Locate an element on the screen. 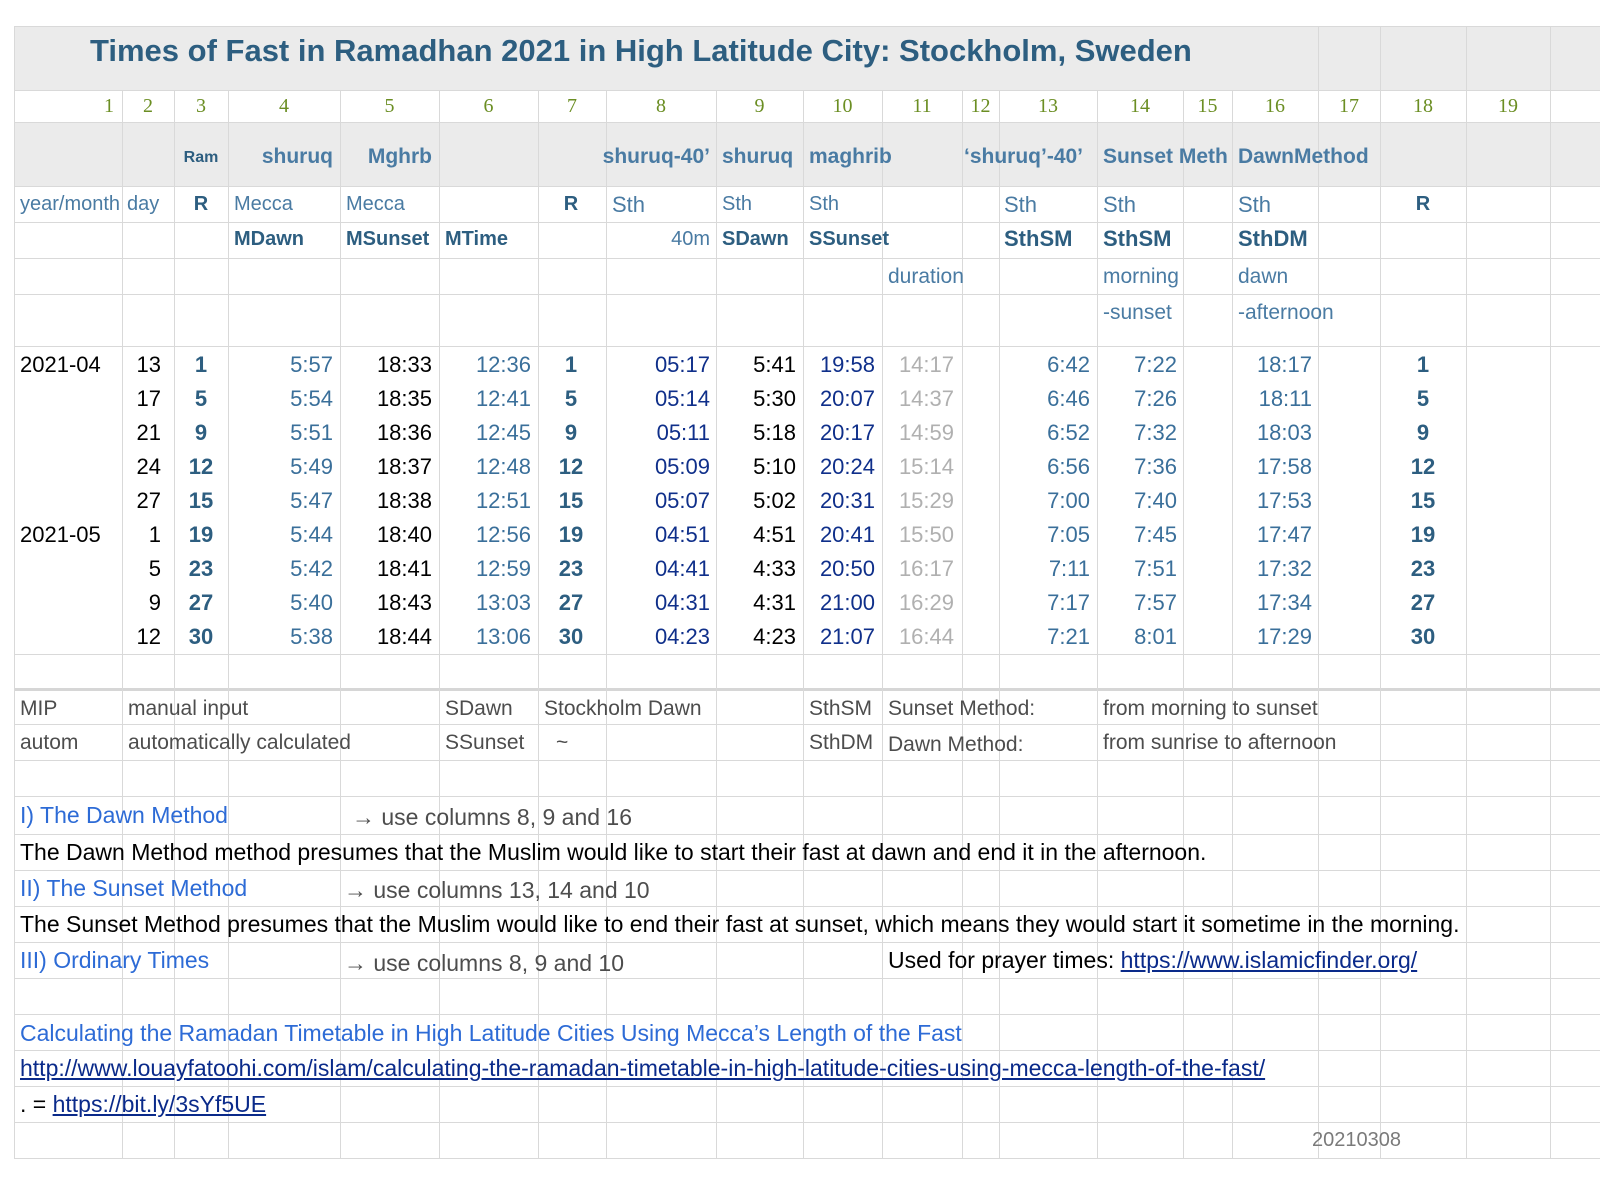 The height and width of the screenshot is (1187, 1600). cell-r: 12 is located at coordinates (201, 466).